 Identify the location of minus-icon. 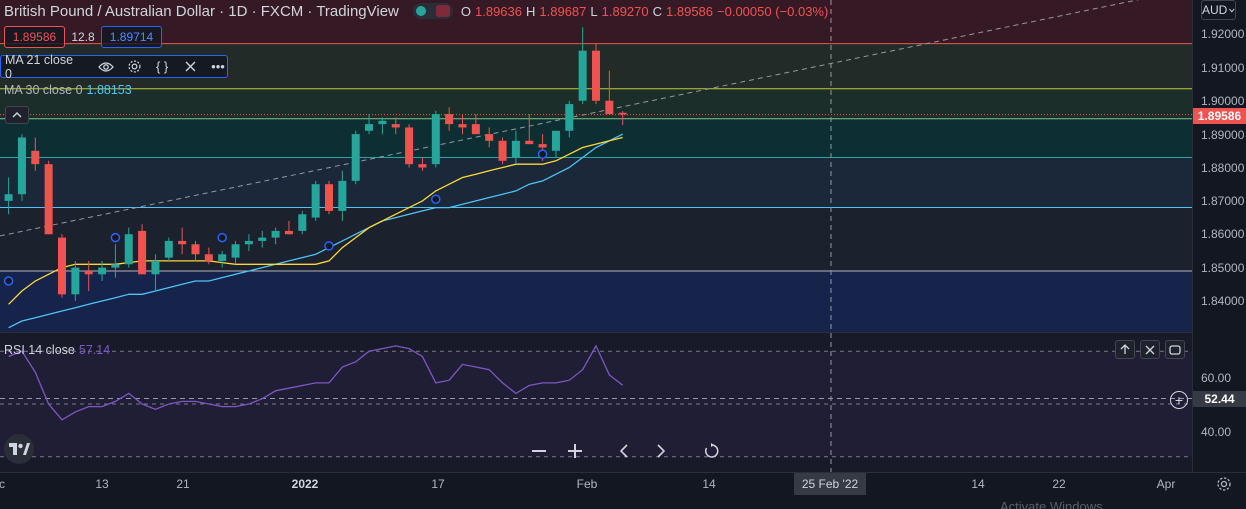
(539, 451).